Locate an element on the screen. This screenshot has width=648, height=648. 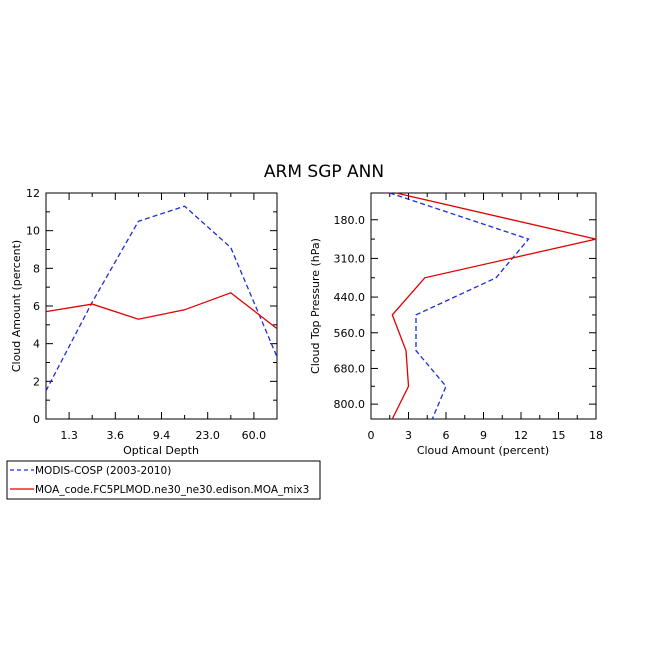
y-tick-label: 10 is located at coordinates (33, 231).